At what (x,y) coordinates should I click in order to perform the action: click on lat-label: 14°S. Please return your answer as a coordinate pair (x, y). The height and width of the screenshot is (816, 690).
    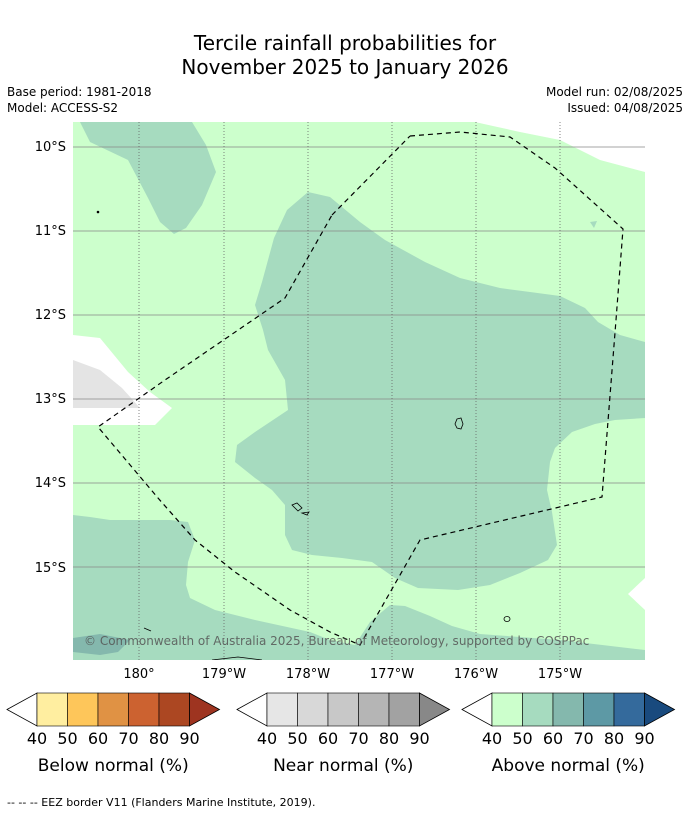
    Looking at the image, I should click on (50, 483).